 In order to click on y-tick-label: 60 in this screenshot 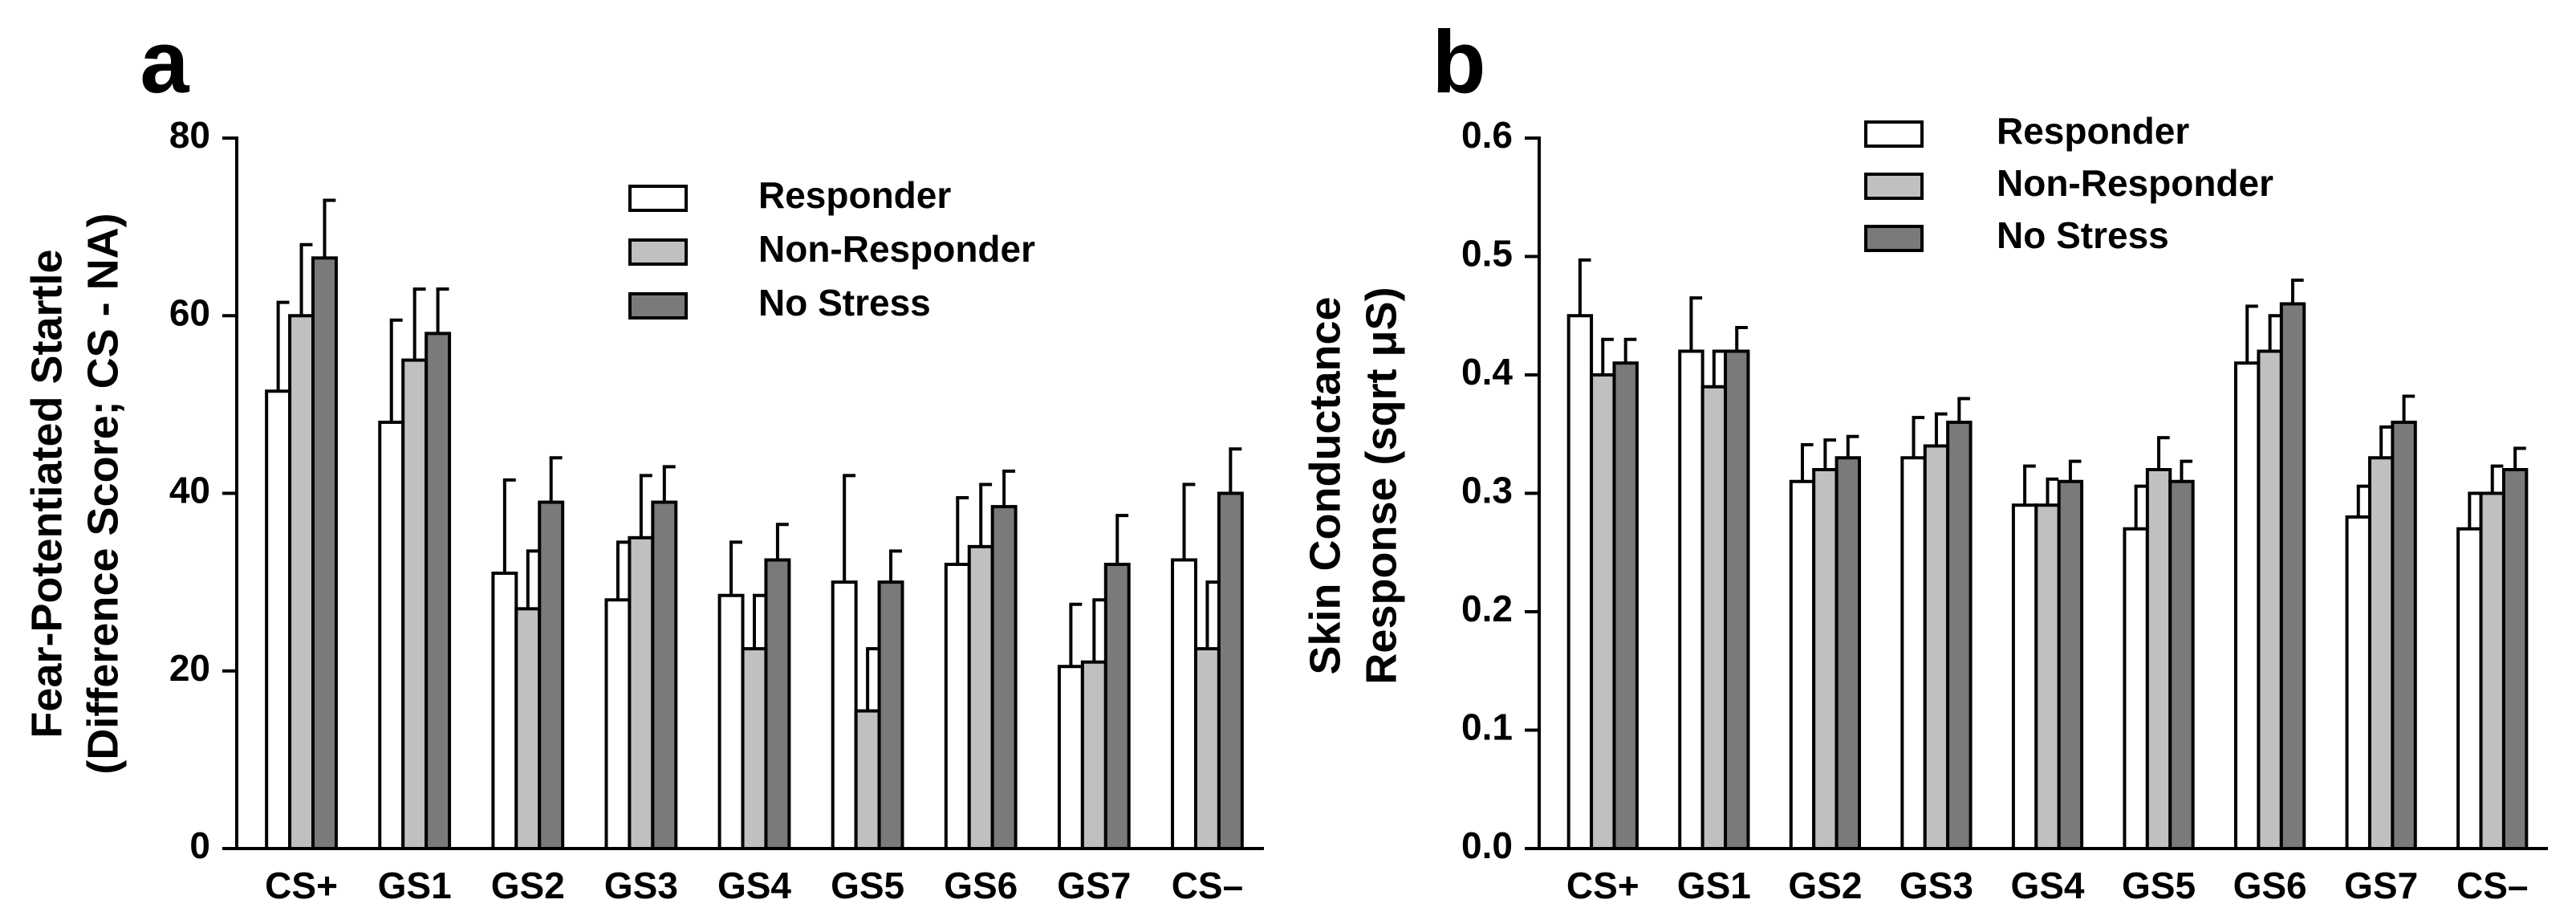, I will do `click(189, 312)`.